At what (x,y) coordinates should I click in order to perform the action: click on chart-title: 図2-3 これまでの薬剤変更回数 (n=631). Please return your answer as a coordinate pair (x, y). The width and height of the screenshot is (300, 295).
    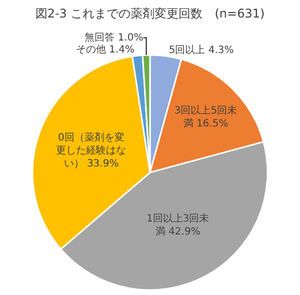
    Looking at the image, I should click on (150, 13).